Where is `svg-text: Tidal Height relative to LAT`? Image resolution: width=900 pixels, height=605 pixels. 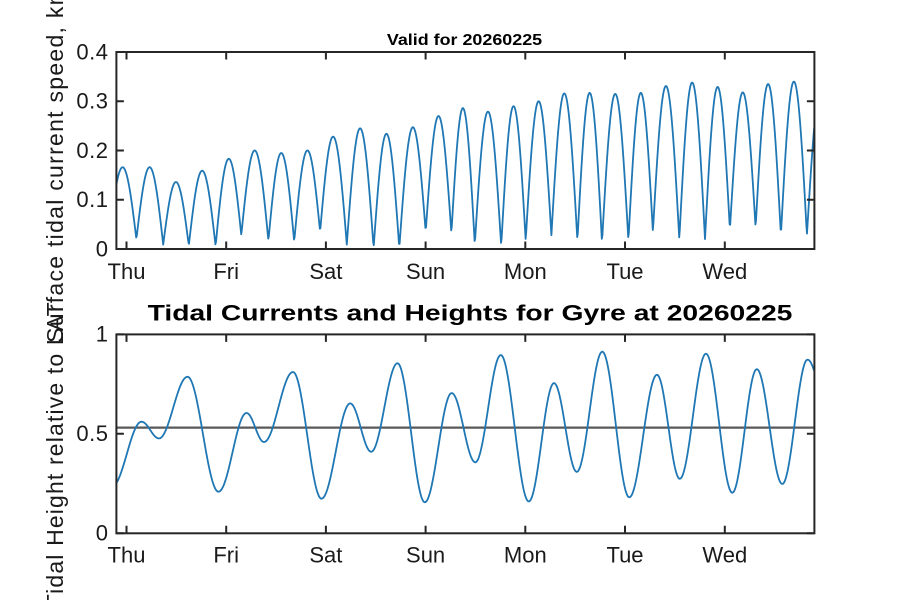 svg-text: Tidal Height relative to LAT is located at coordinates (55, 450).